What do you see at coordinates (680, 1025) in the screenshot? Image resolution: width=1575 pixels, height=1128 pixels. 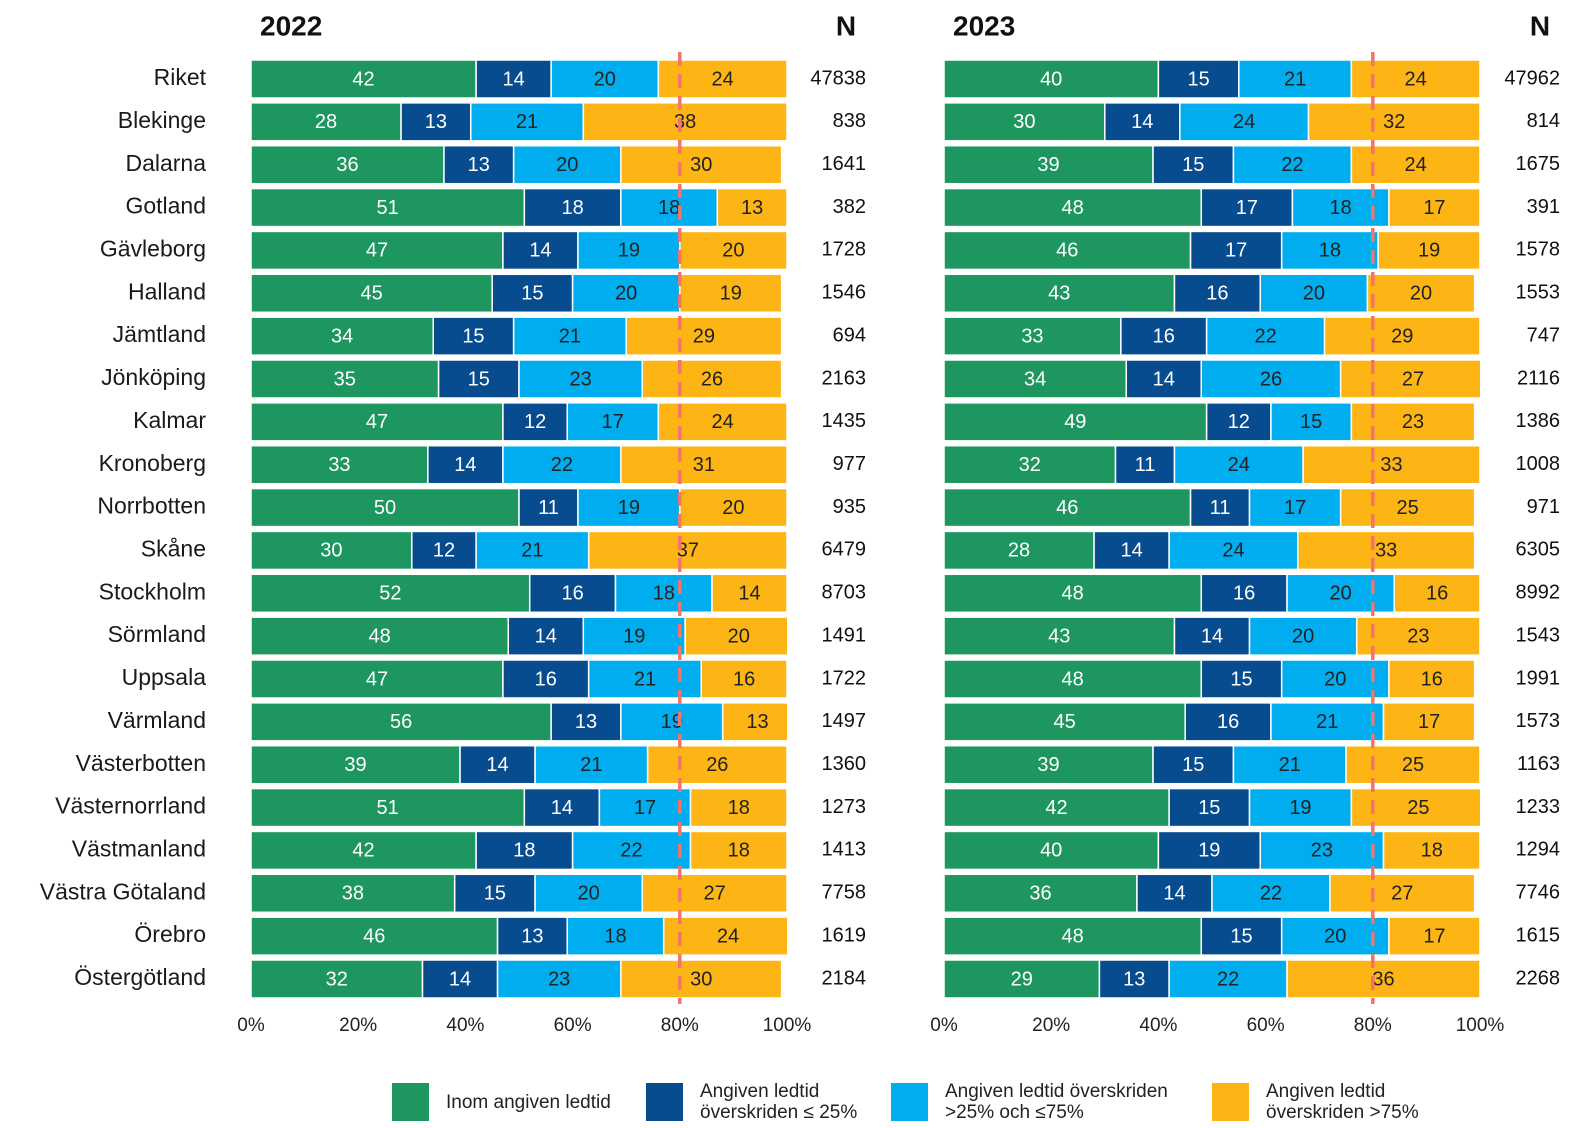 I see `x-tick-label: 80%` at bounding box center [680, 1025].